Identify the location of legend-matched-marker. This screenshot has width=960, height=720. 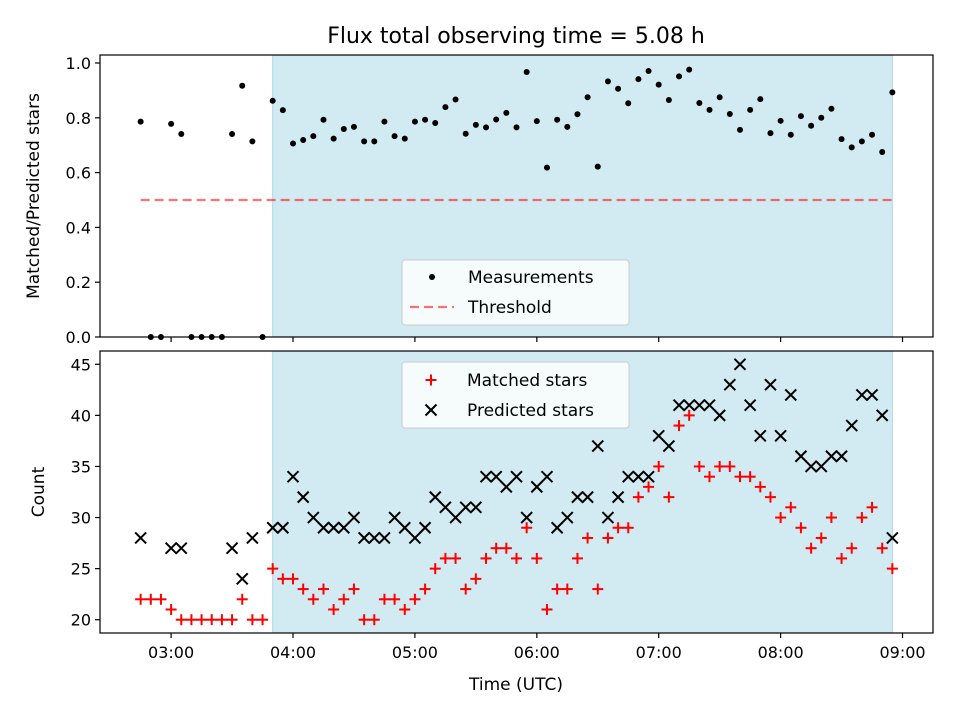
(431, 380).